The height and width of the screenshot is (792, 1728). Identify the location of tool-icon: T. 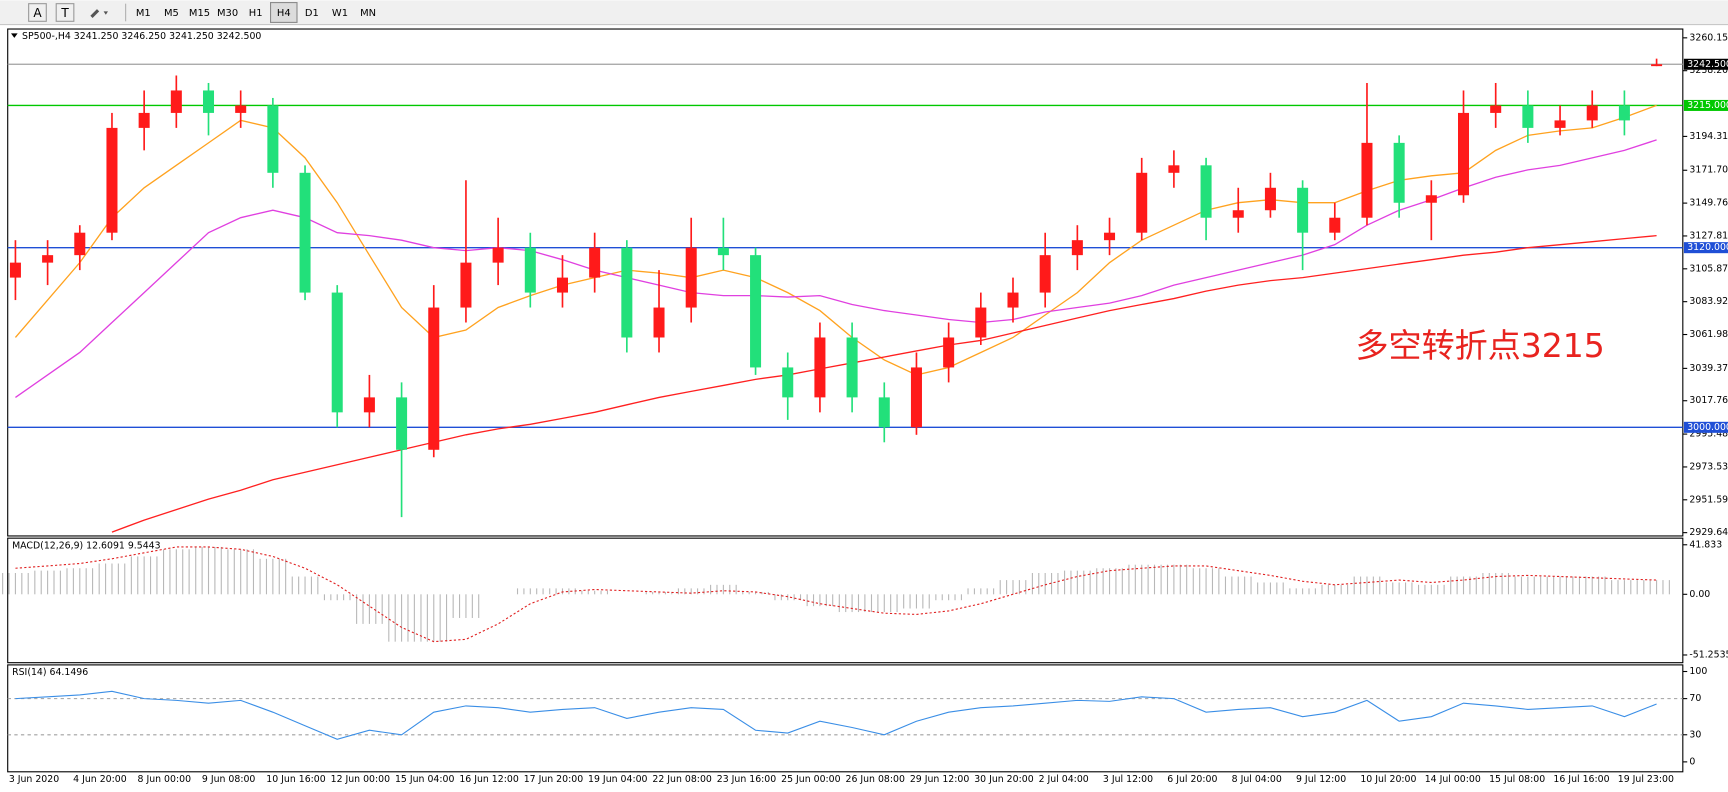
(64, 13).